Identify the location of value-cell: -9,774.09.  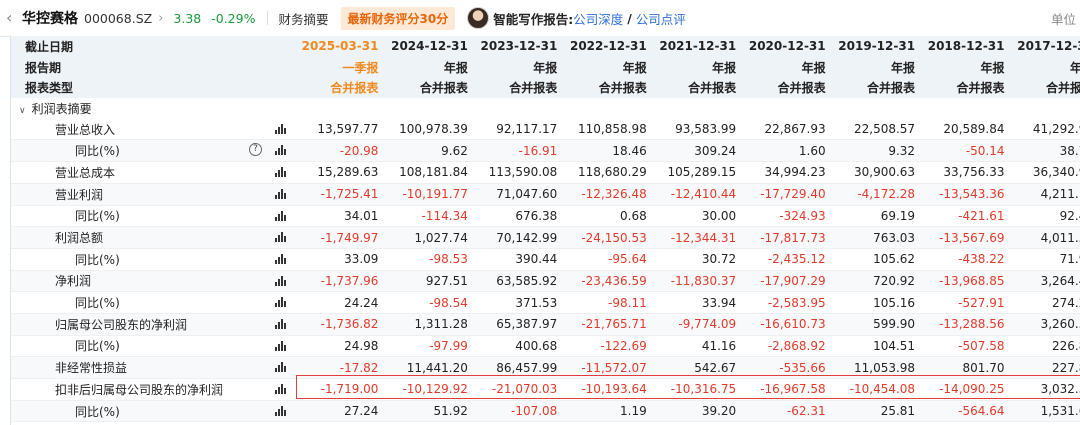
(698, 324).